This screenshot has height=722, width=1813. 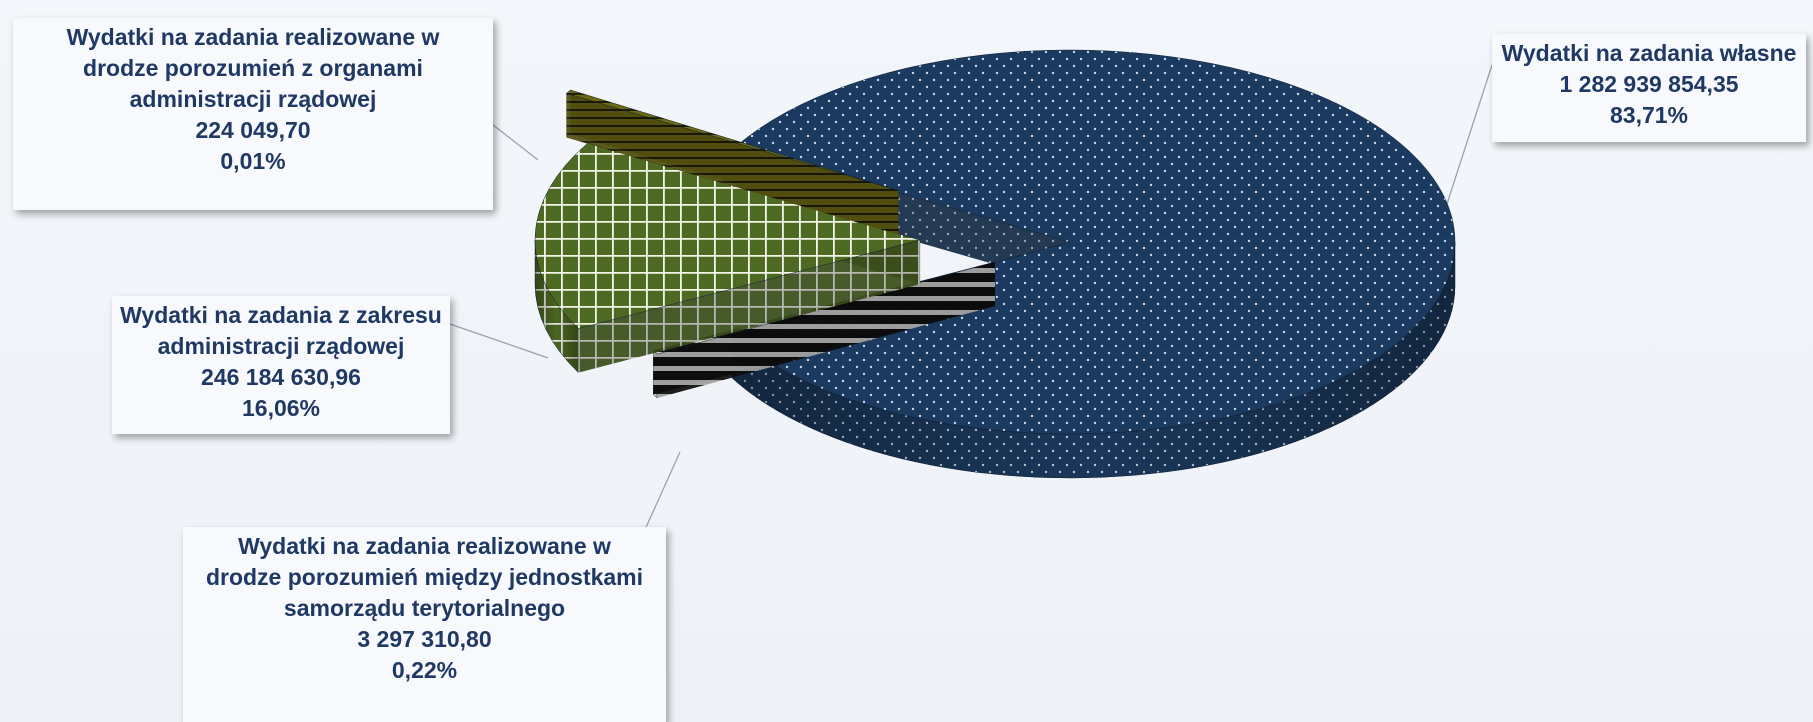 I want to click on slice-gov-tasks, so click(x=727, y=258).